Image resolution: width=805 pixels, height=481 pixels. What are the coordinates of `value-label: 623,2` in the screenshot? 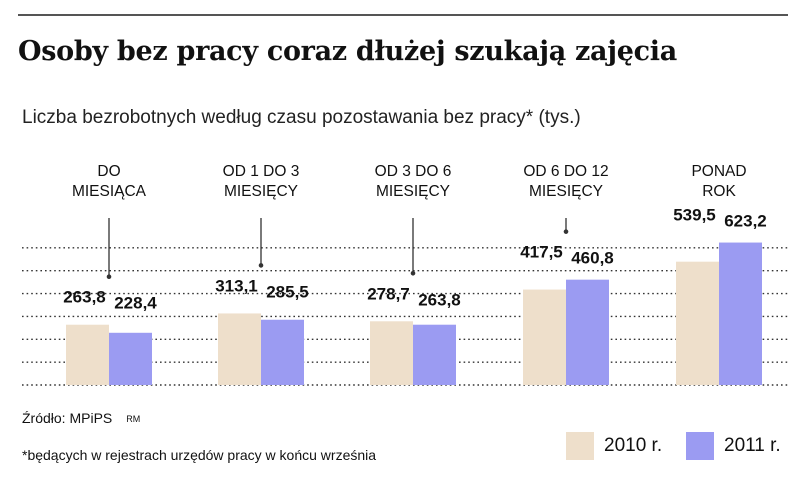 It's located at (745, 221).